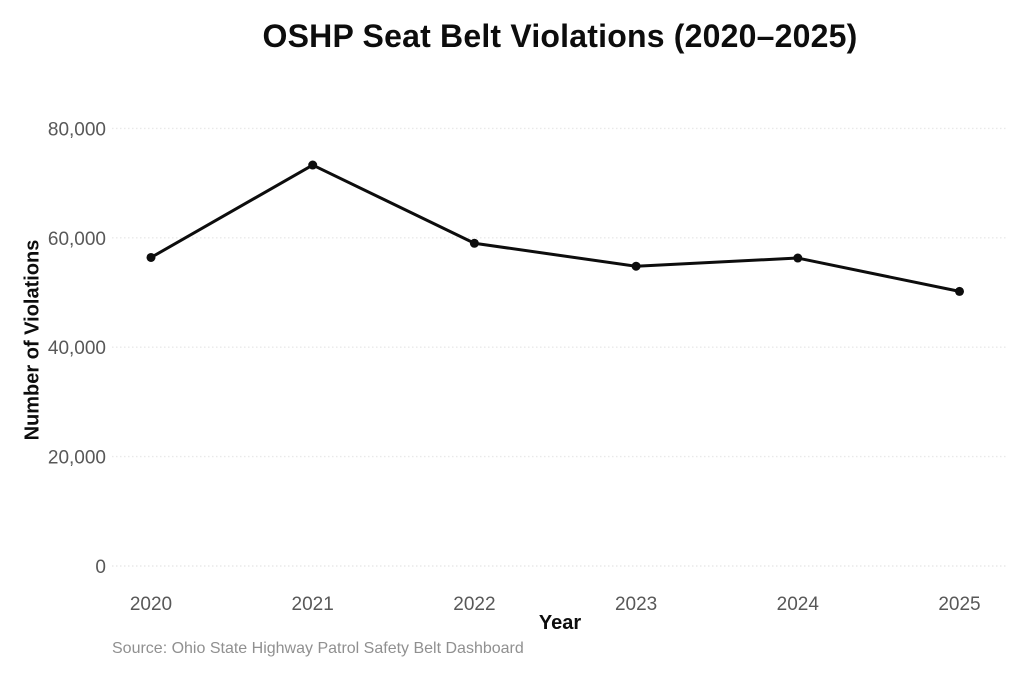  What do you see at coordinates (77, 458) in the screenshot?
I see `y-tick-label: 20,000` at bounding box center [77, 458].